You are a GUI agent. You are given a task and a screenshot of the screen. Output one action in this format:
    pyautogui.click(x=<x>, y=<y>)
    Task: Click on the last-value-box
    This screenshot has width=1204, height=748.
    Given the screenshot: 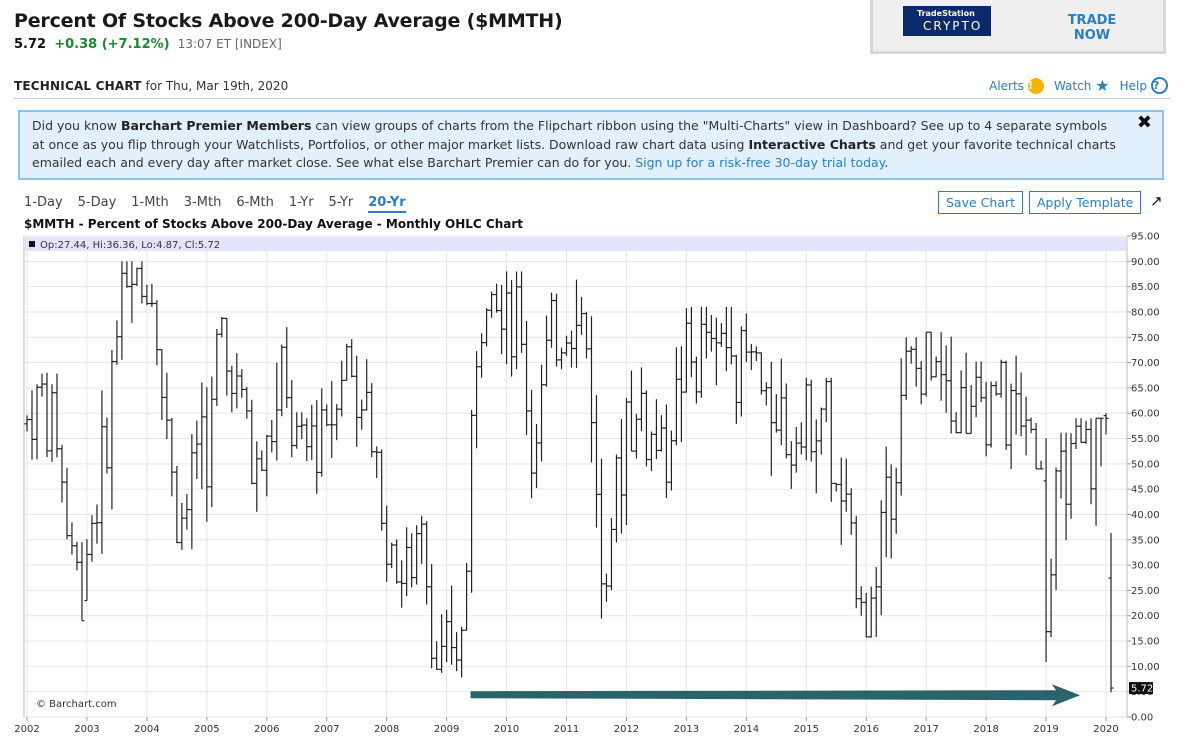 What is the action you would take?
    pyautogui.click(x=1141, y=688)
    